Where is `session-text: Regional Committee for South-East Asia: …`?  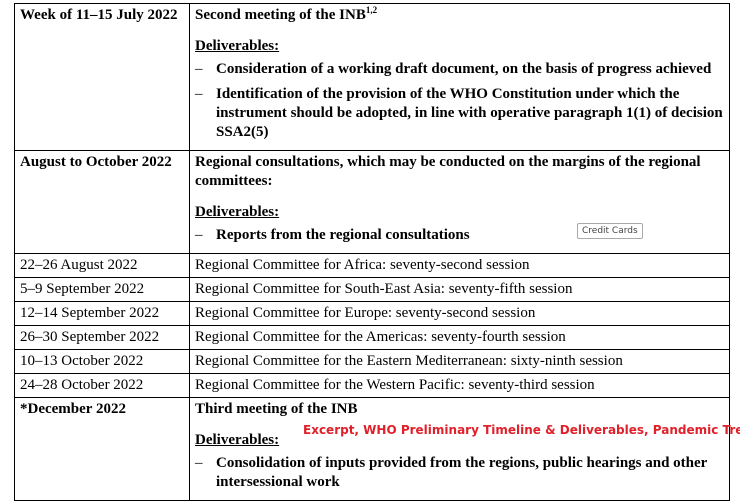
session-text: Regional Committee for South-East Asia: … is located at coordinates (459, 289).